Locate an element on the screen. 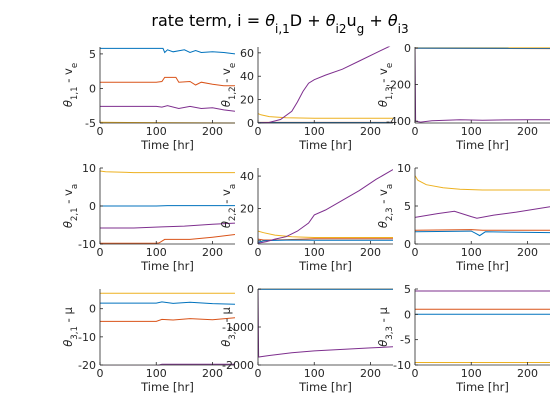 The height and width of the screenshot is (420, 560). label-part: 1,3 is located at coordinates (390, 93).